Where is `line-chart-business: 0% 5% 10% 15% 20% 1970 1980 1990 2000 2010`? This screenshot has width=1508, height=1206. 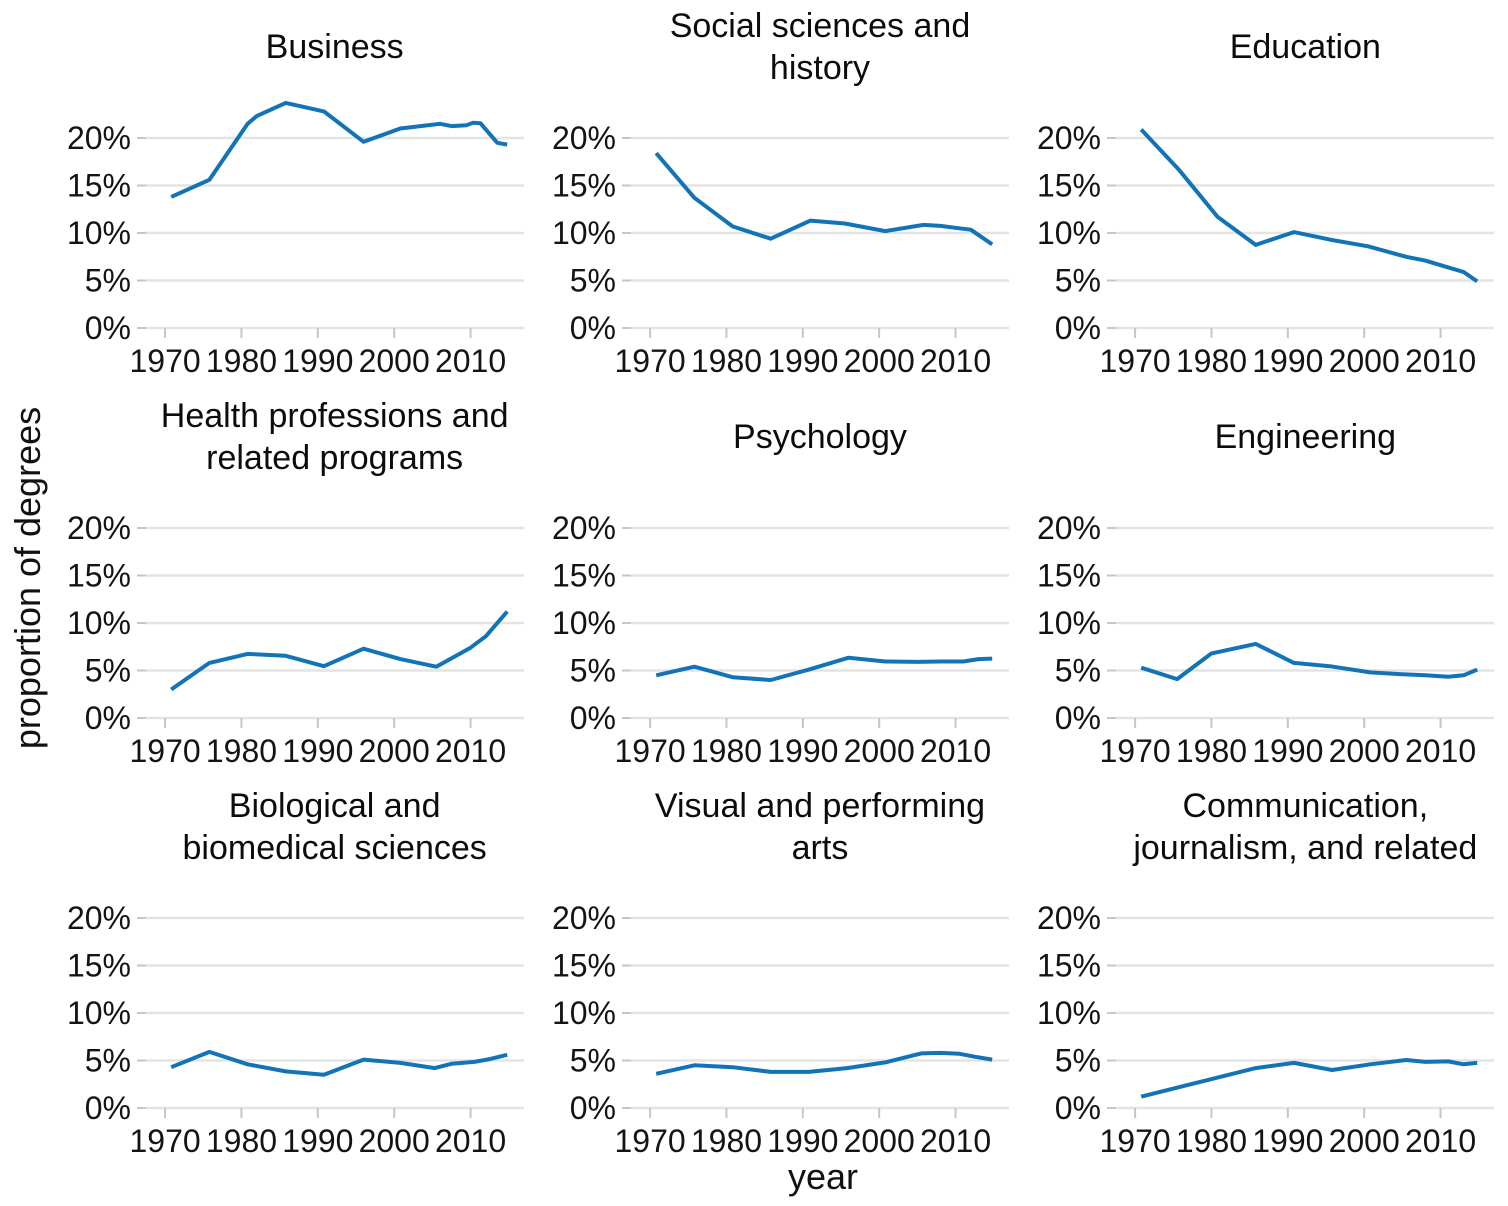 line-chart-business: 0% 5% 10% 15% 20% 1970 1980 1990 2000 2010 is located at coordinates (295, 239).